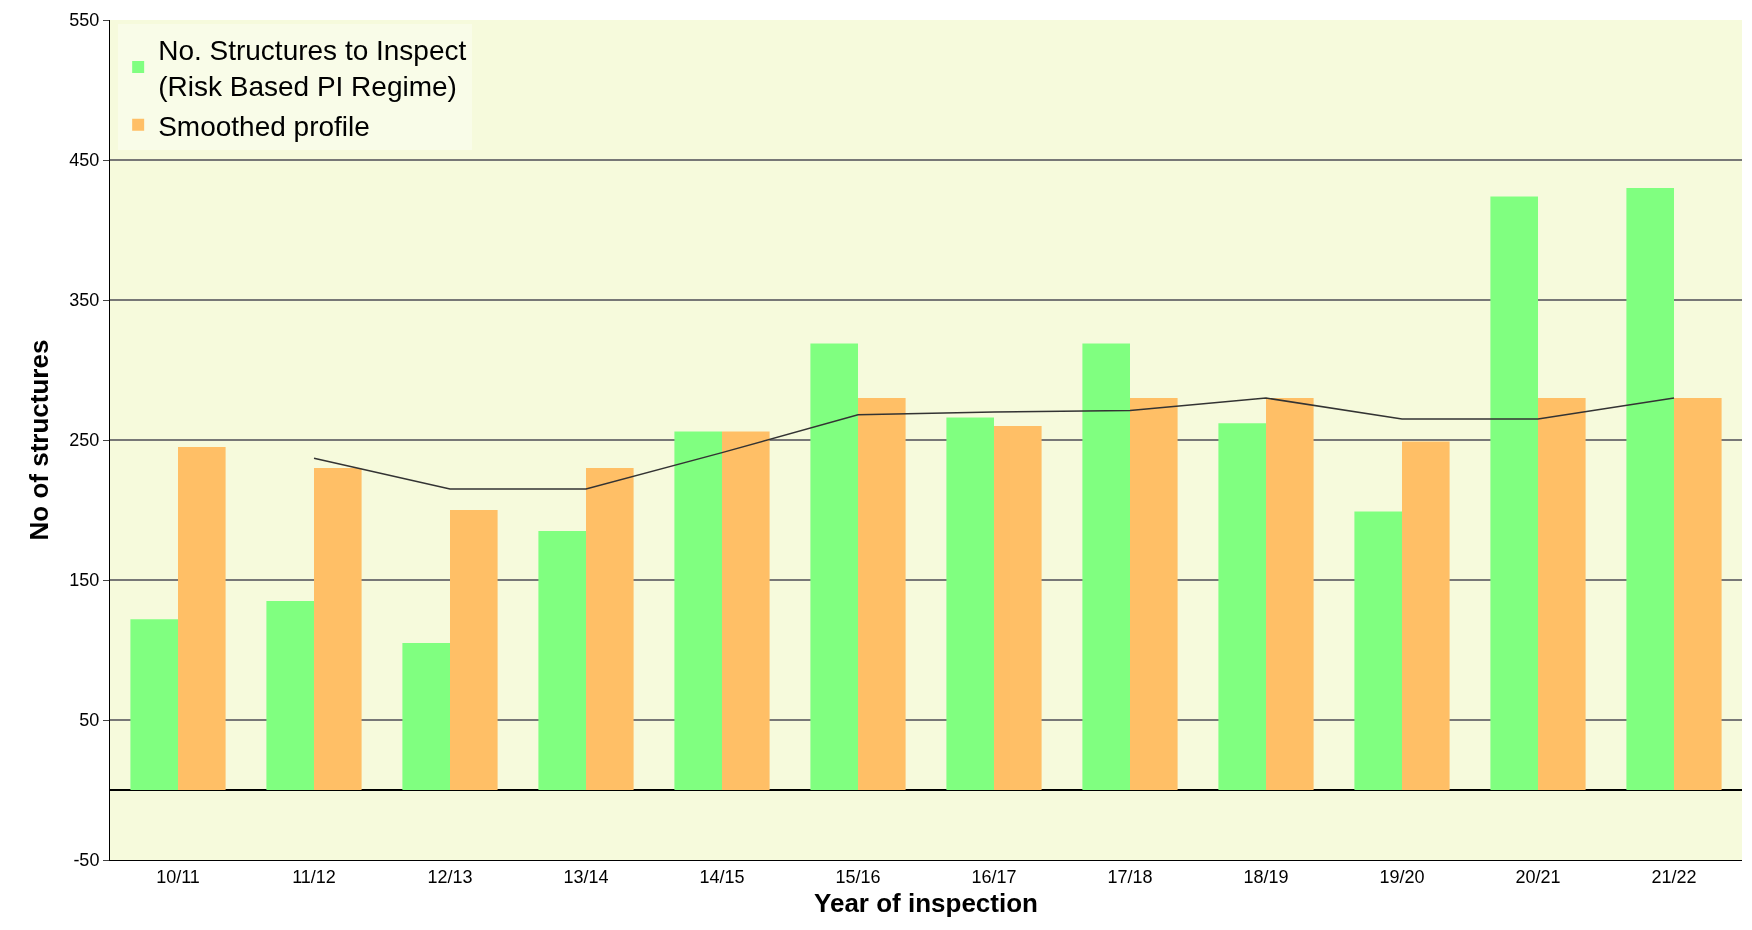 The height and width of the screenshot is (930, 1752). Describe the element at coordinates (450, 876) in the screenshot. I see `x-tick-label: 12/13` at that location.